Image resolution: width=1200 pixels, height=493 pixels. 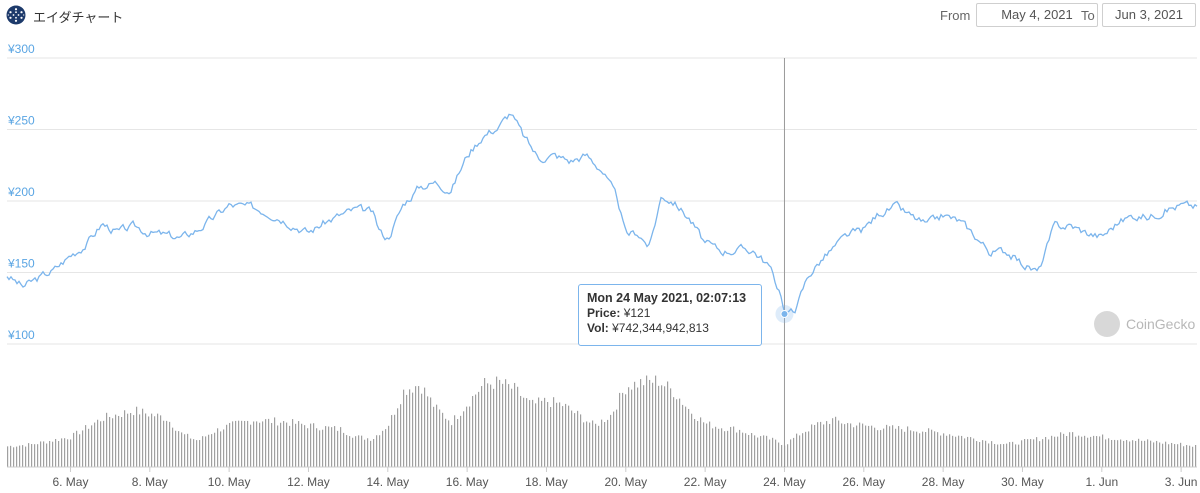 What do you see at coordinates (1181, 482) in the screenshot?
I see `x-tick-label: 3. Jun` at bounding box center [1181, 482].